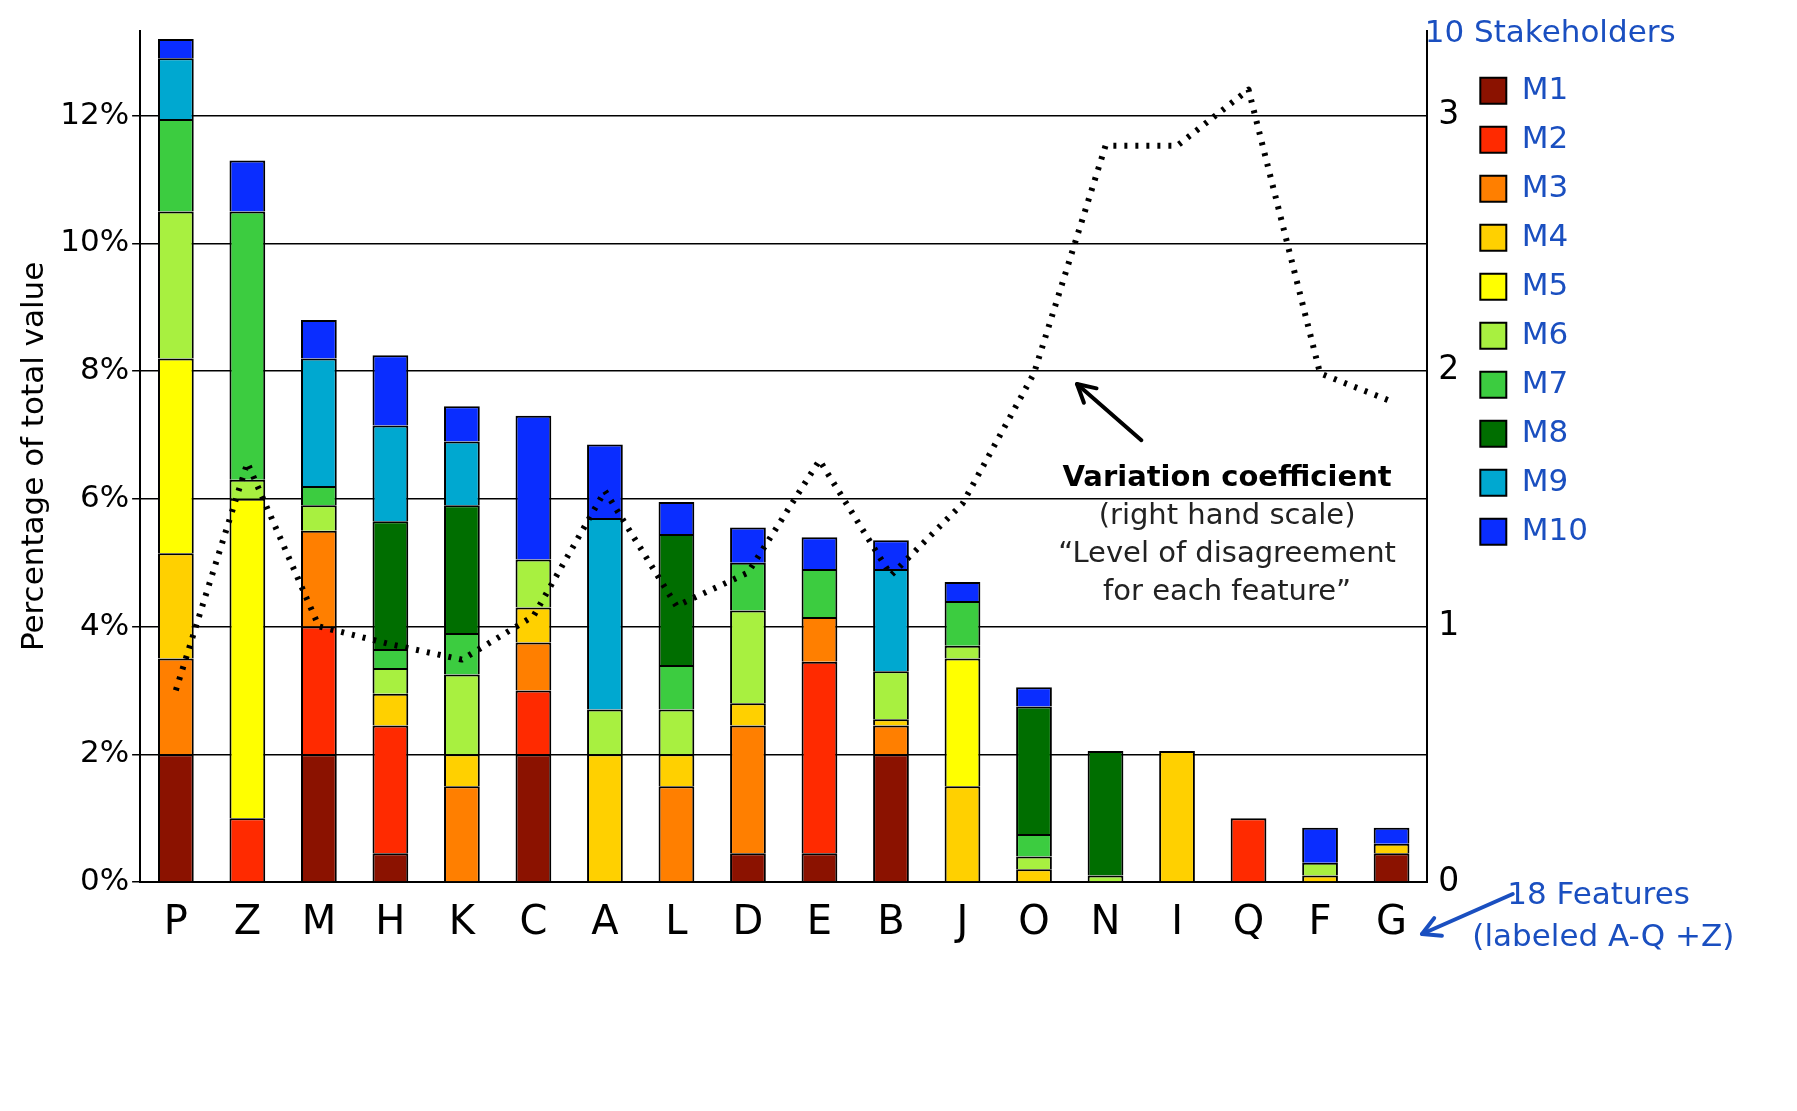 Image resolution: width=1797 pixels, height=1111 pixels. I want to click on y-tick-label: 10%, so click(95, 240).